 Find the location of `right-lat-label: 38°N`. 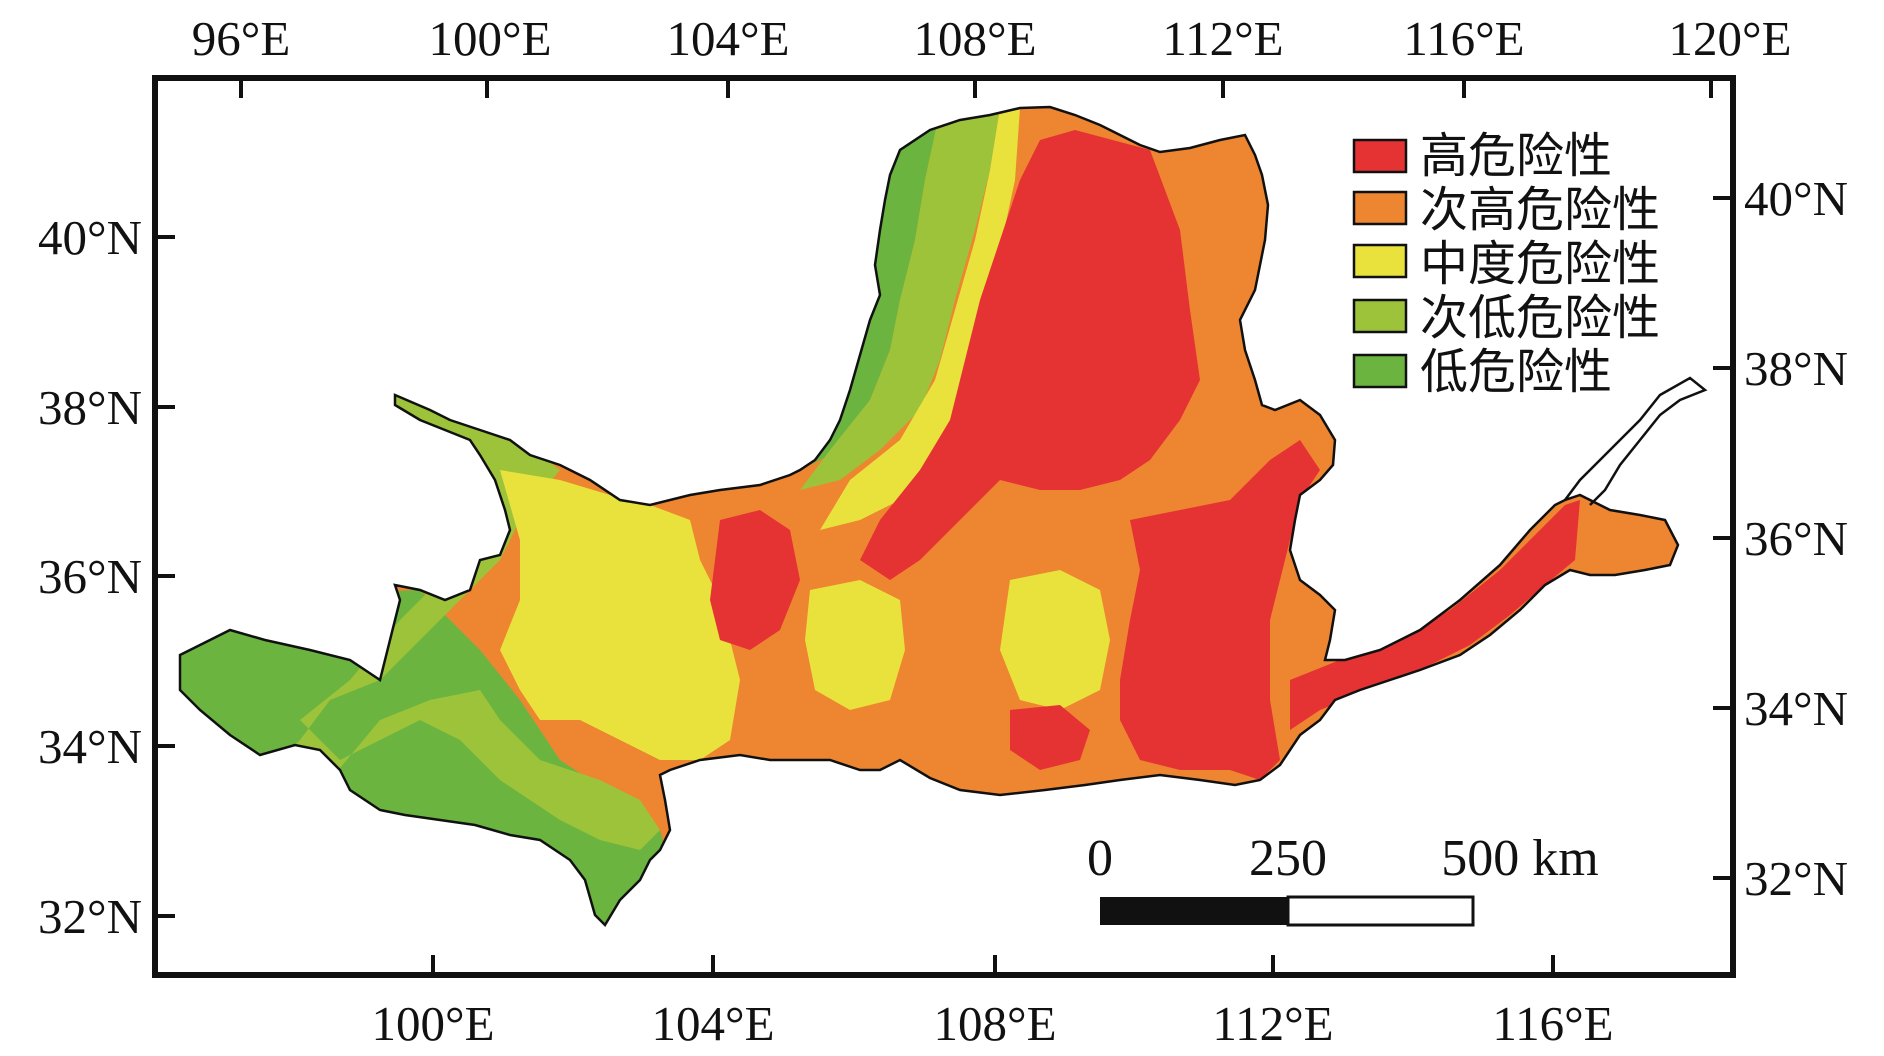

right-lat-label: 38°N is located at coordinates (1796, 368).